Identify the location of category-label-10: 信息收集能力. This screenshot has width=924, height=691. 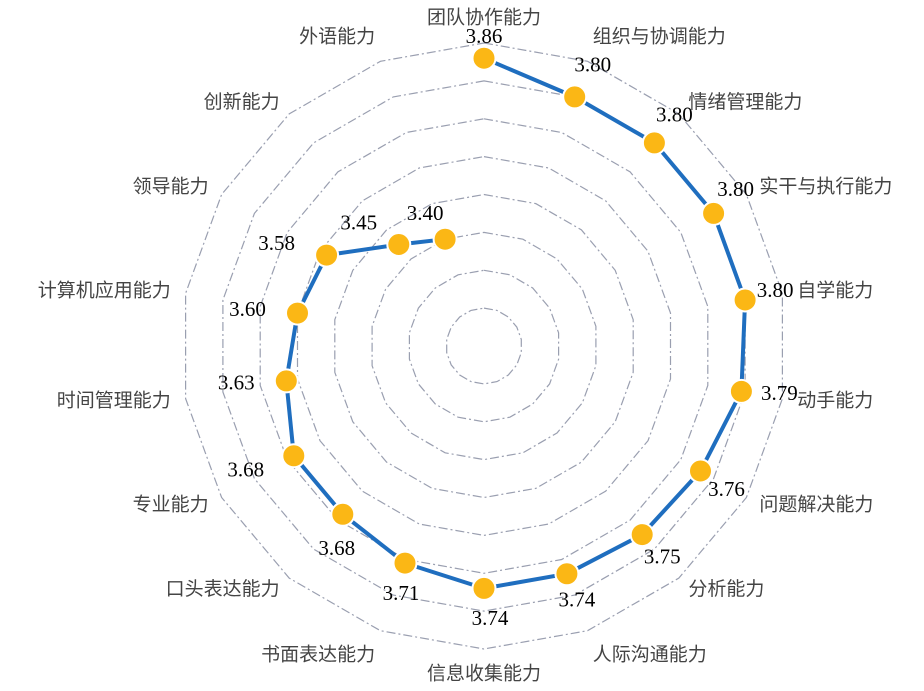
(484, 674).